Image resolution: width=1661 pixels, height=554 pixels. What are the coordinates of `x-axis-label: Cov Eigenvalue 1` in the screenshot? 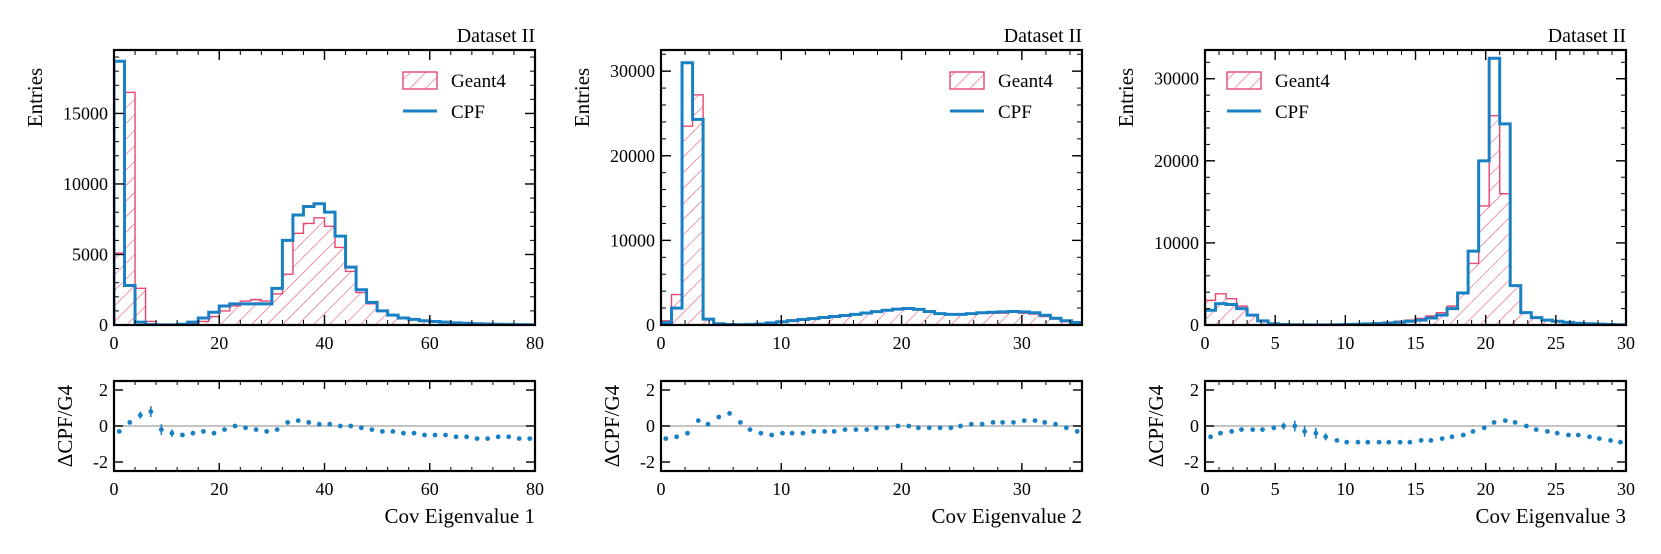 It's located at (460, 516).